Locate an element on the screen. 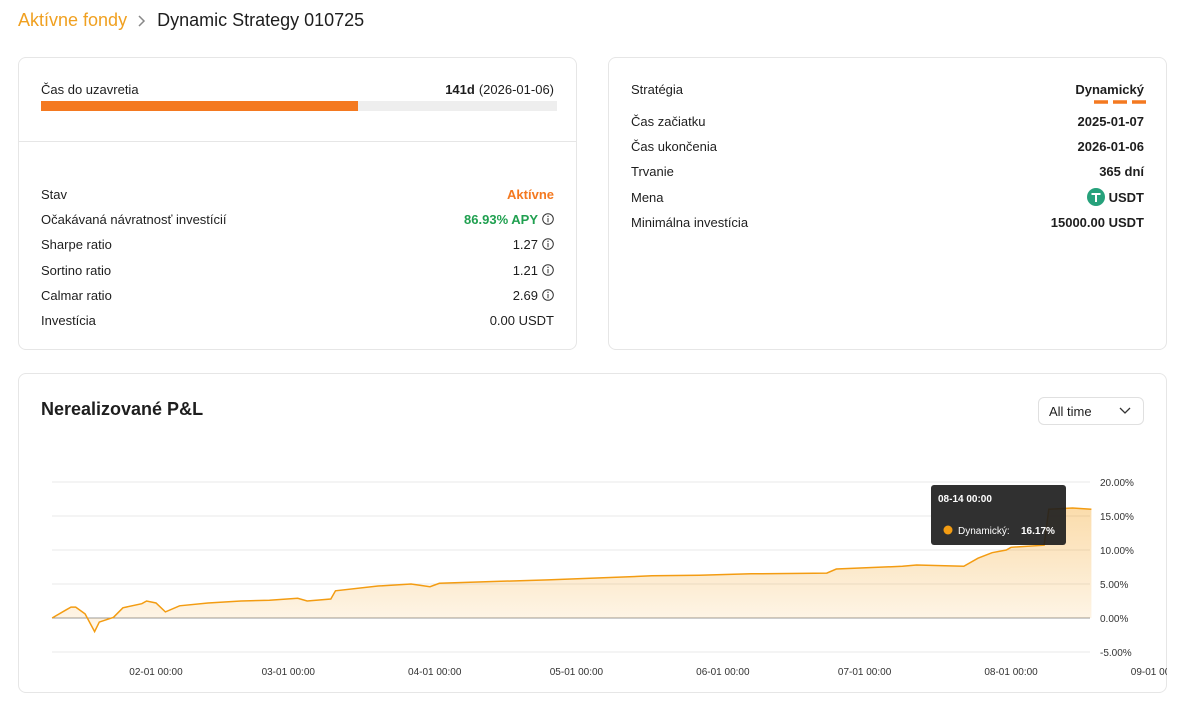 The width and height of the screenshot is (1179, 705). x-tick-label: 09-01 00:00 is located at coordinates (1149, 672).